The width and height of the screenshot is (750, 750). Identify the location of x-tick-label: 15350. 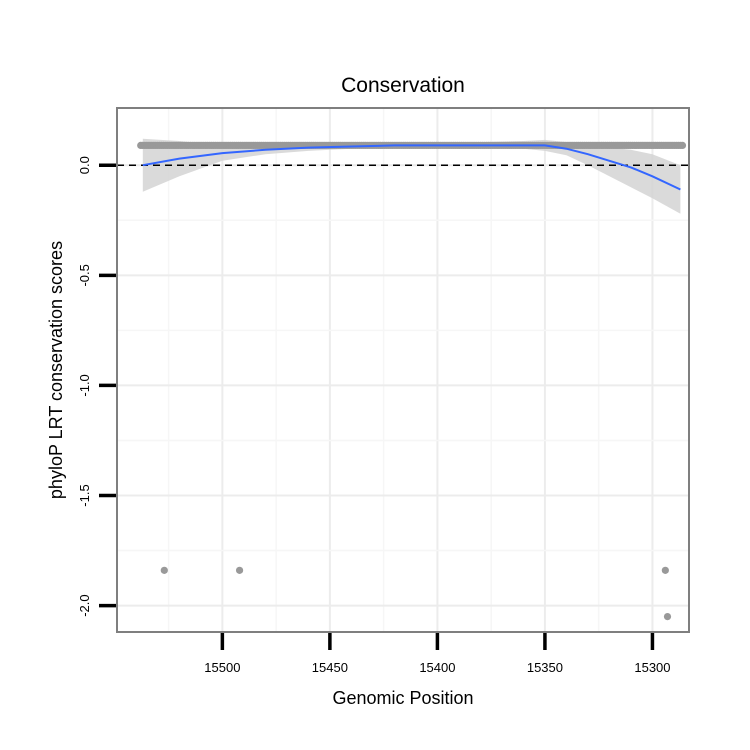
(545, 667).